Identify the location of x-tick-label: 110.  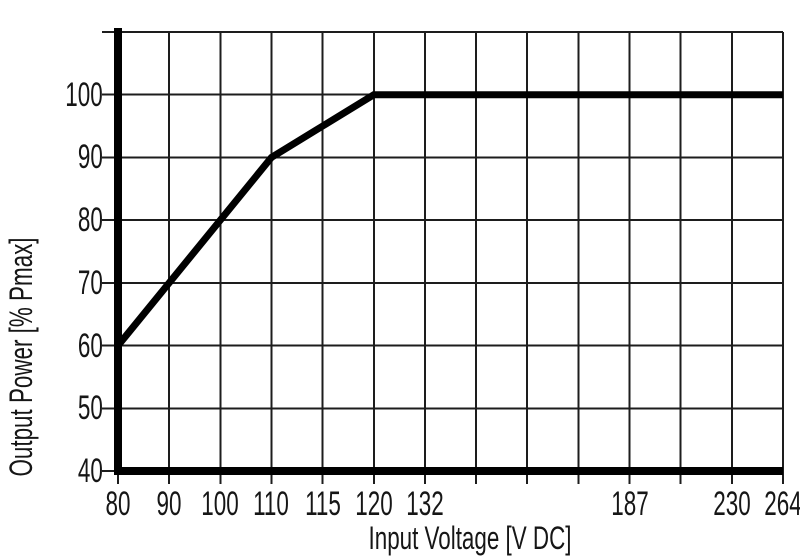
(271, 504).